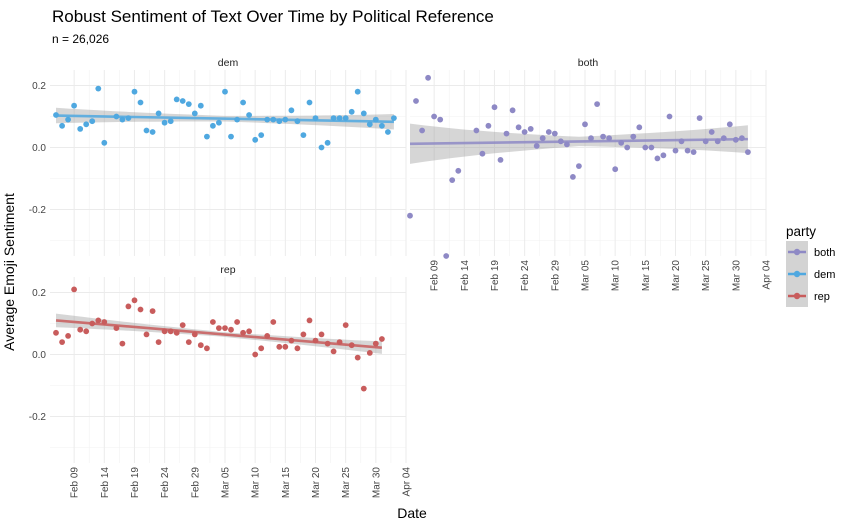 Image resolution: width=846 pixels, height=525 pixels. I want to click on x-tick-label: Feb 14, so click(105, 483).